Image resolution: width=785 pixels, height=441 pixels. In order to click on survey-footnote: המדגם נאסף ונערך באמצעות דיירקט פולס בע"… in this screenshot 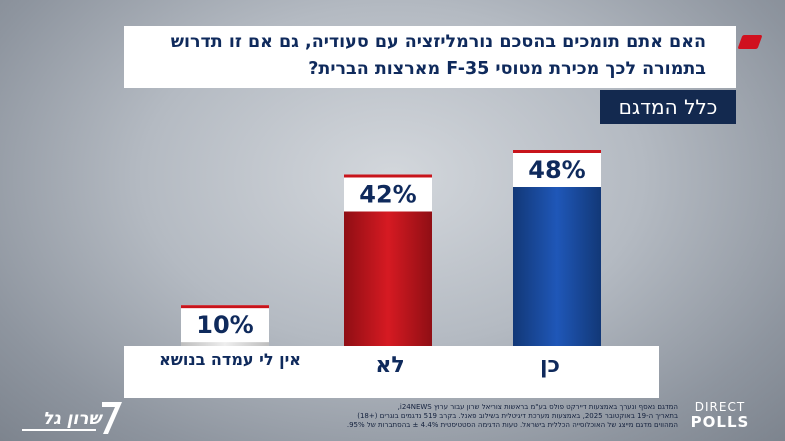, I will do `click(443, 416)`.